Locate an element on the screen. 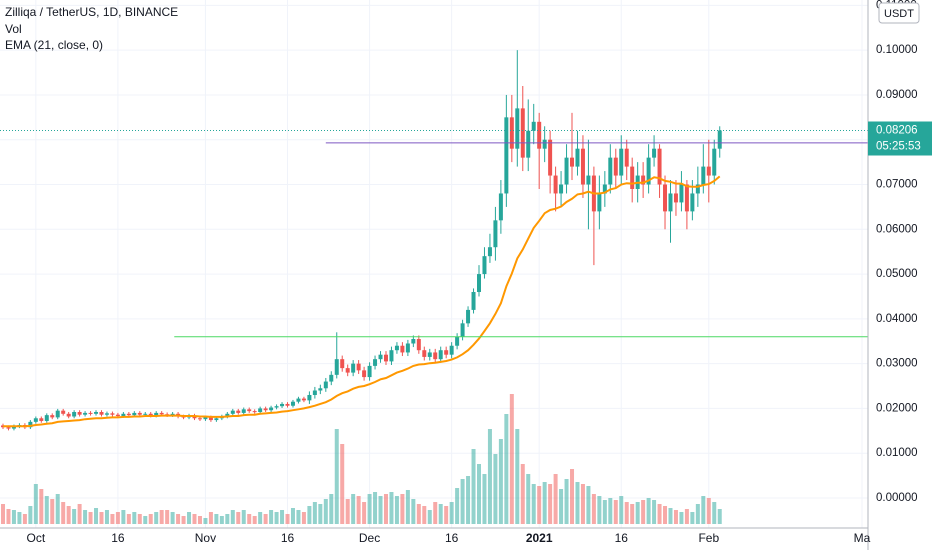 The image size is (932, 550). currency-box is located at coordinates (899, 13).